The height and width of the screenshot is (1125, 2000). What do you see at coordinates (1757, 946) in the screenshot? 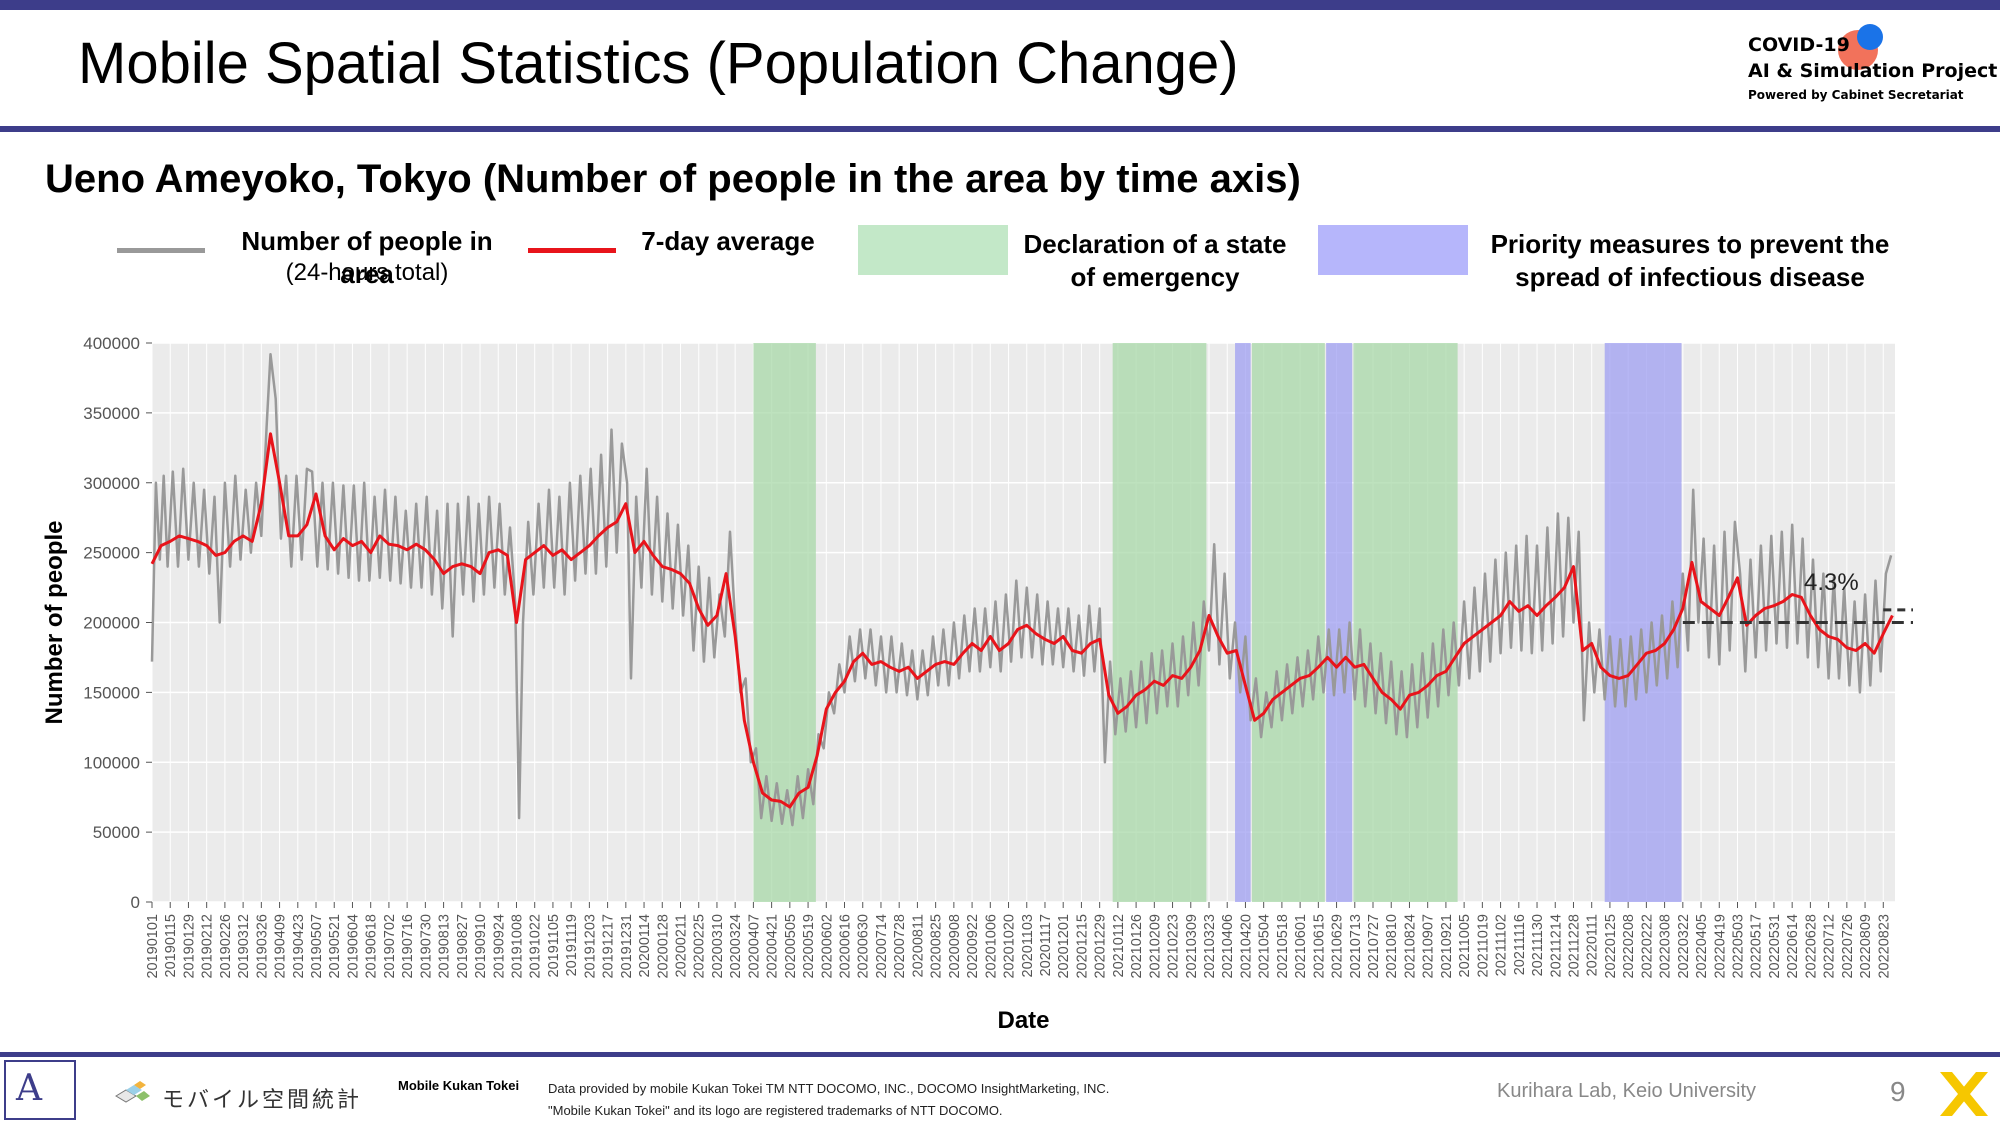
I see `x-tick-label: 20220517` at bounding box center [1757, 946].